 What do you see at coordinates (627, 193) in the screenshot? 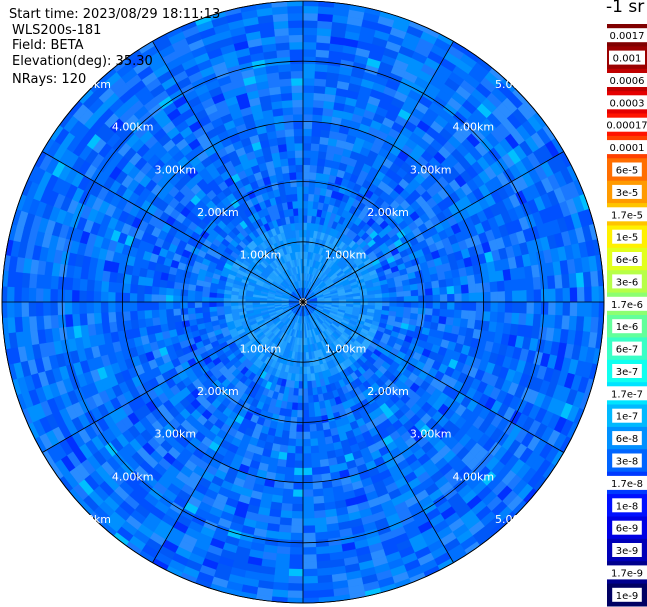
I see `colorbar-tick-label: 3e-5` at bounding box center [627, 193].